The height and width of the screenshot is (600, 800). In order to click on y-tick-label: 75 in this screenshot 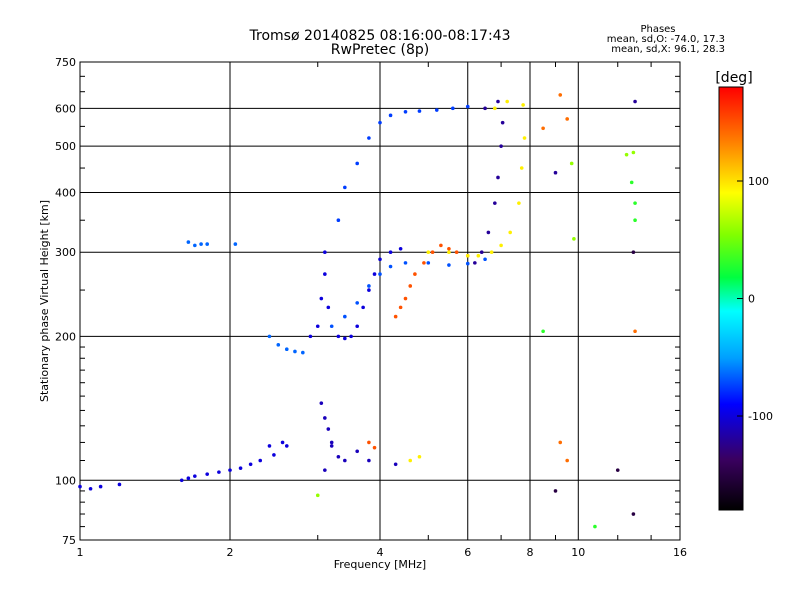, I will do `click(69, 540)`.